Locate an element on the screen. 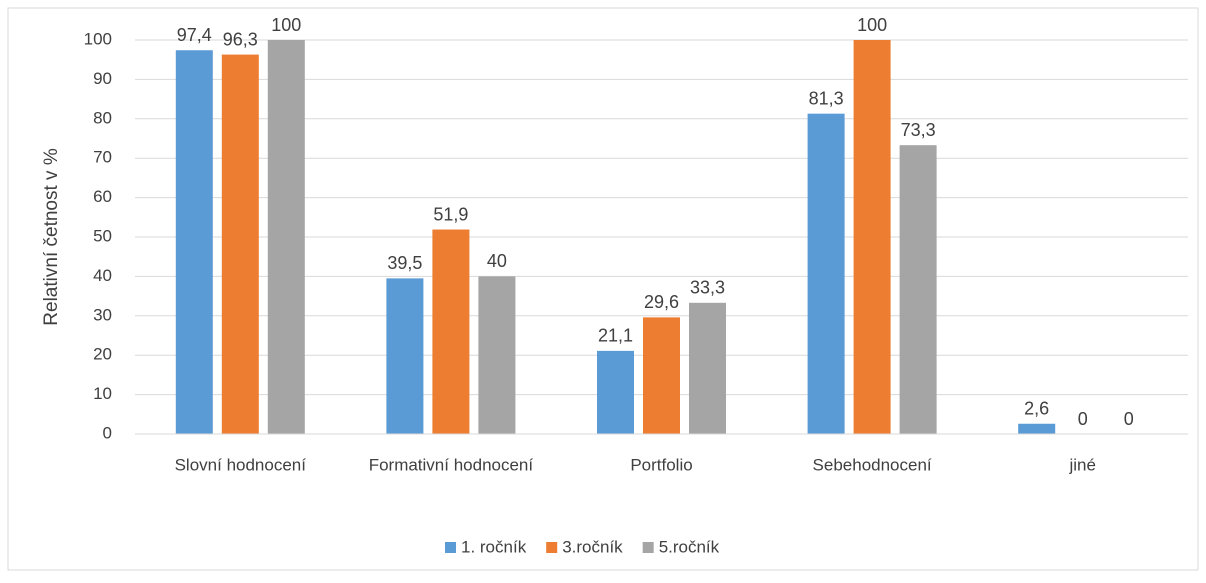  y-tick-label: 40 is located at coordinates (102, 275).